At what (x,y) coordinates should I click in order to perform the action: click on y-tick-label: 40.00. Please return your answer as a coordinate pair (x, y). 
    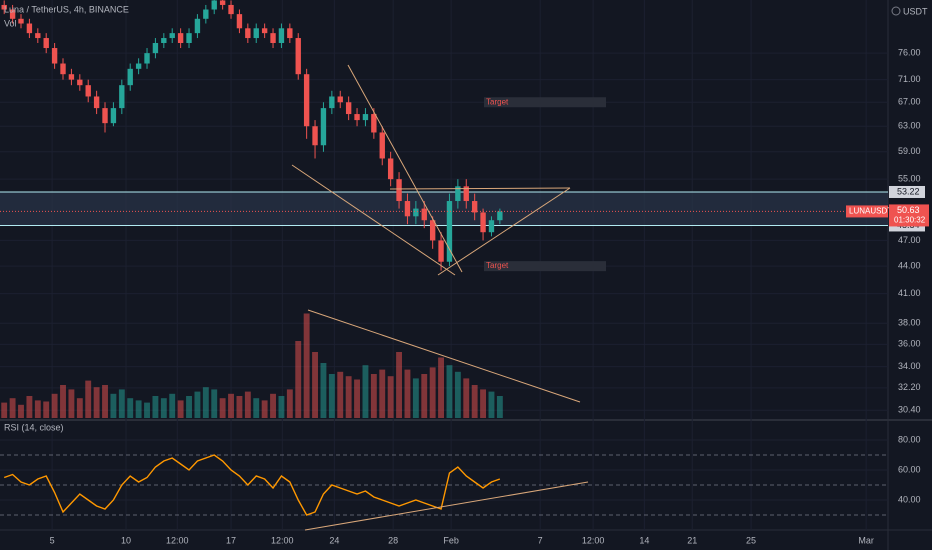
    Looking at the image, I should click on (909, 499).